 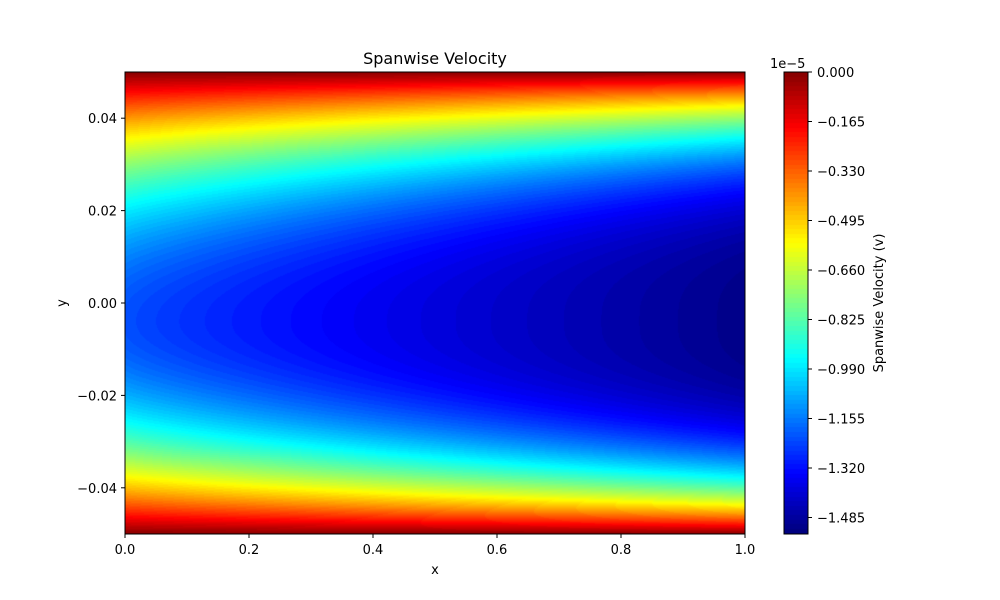 I want to click on colorbar-tick-label: −0.825, so click(x=841, y=321).